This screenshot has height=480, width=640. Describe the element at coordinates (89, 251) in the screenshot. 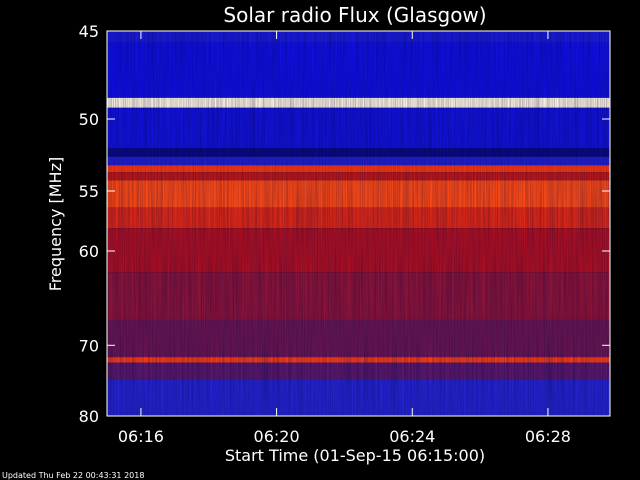

I see `y-tick-label: 60` at that location.